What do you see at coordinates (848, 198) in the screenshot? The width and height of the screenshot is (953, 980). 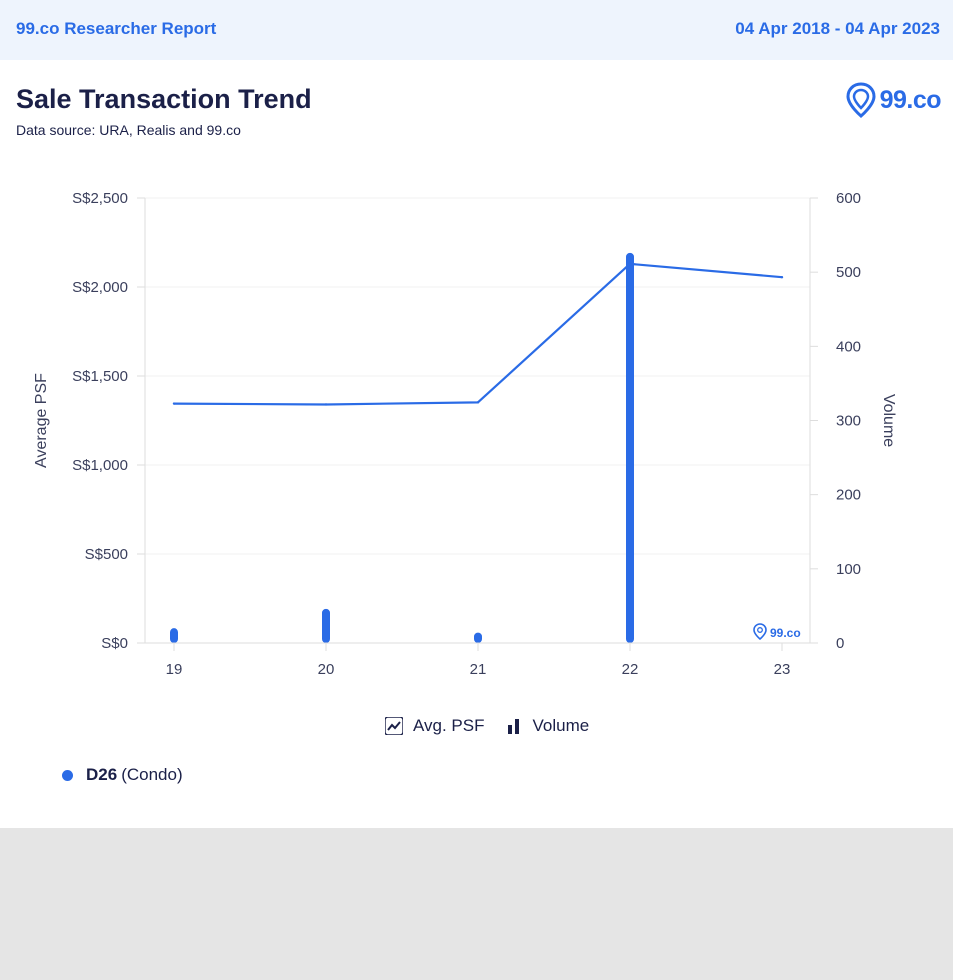 I see `y-tick-label-right: 600` at bounding box center [848, 198].